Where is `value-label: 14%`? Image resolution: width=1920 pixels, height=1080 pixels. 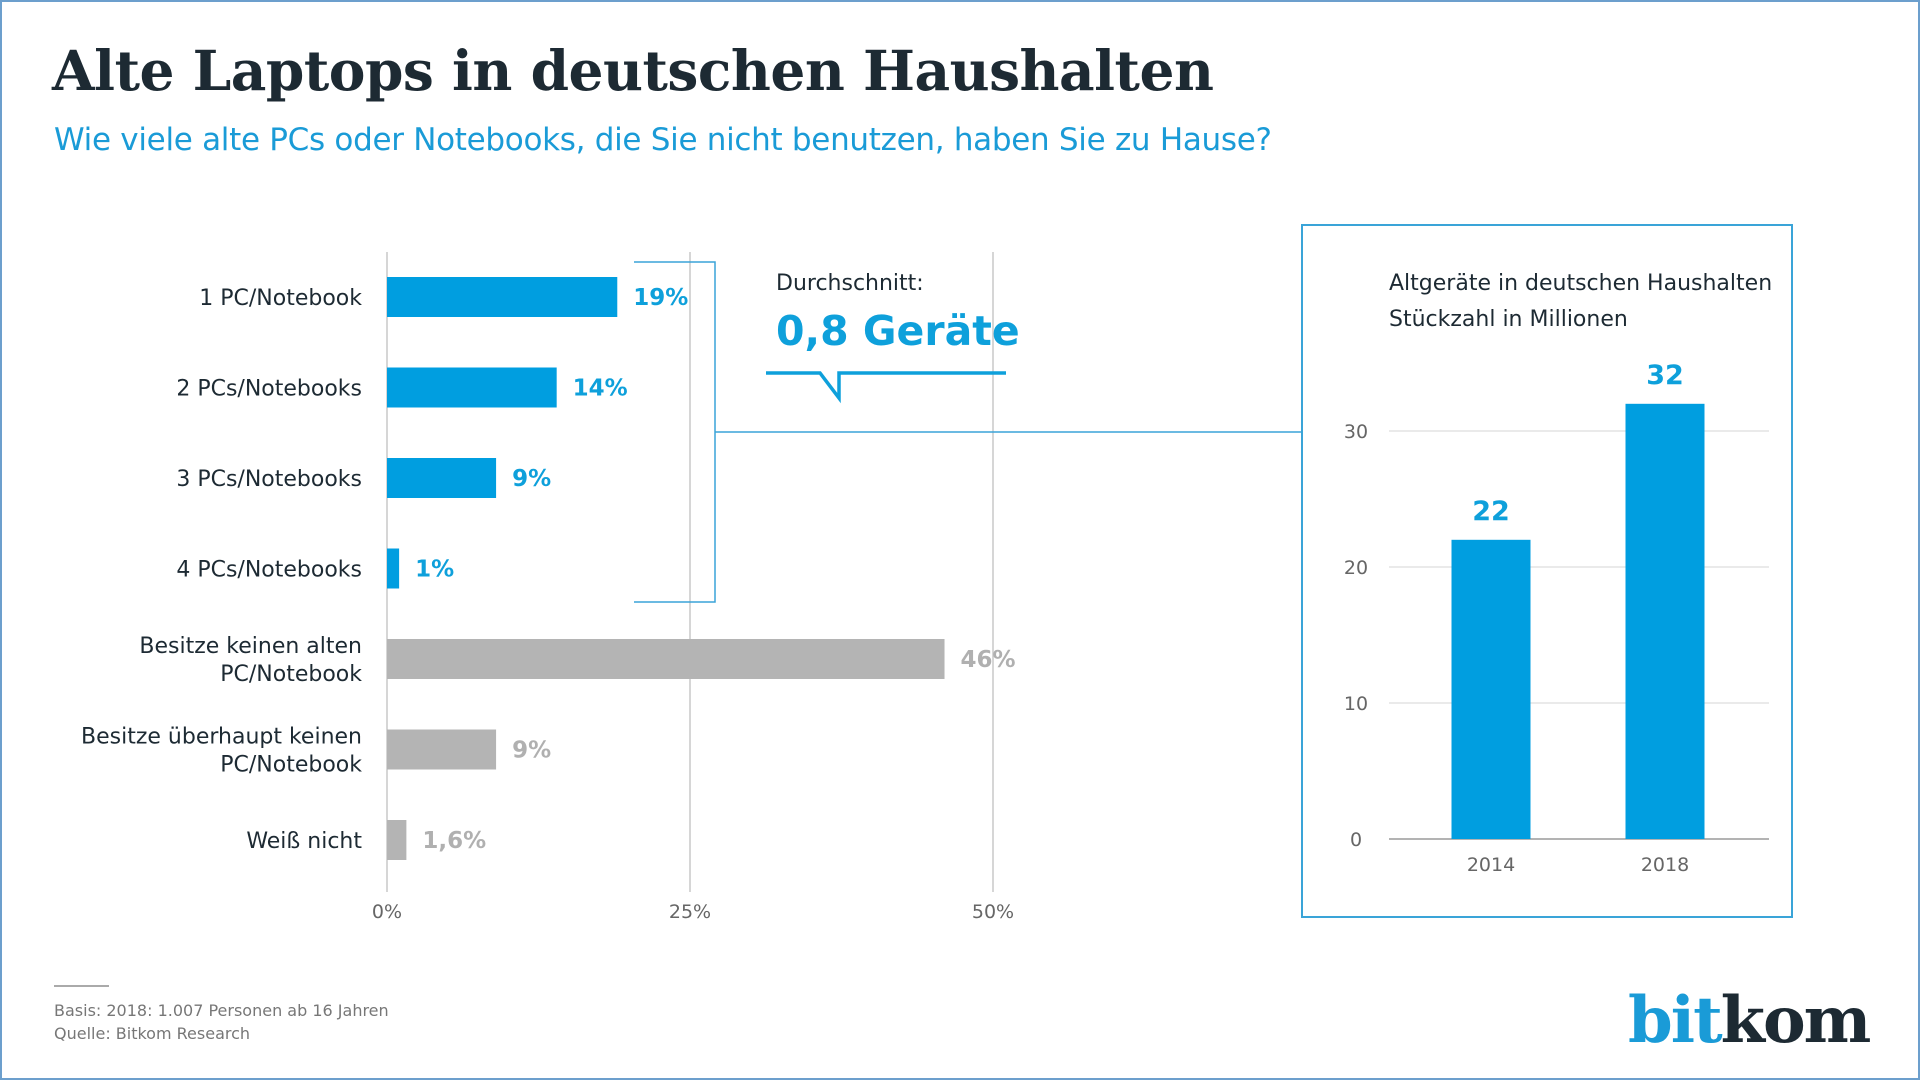 value-label: 14% is located at coordinates (600, 389).